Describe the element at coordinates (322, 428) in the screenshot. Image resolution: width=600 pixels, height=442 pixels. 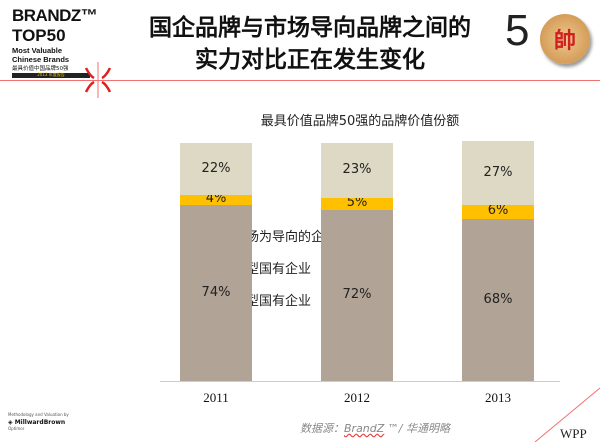
I see `source-prefix: 数据源：` at that location.